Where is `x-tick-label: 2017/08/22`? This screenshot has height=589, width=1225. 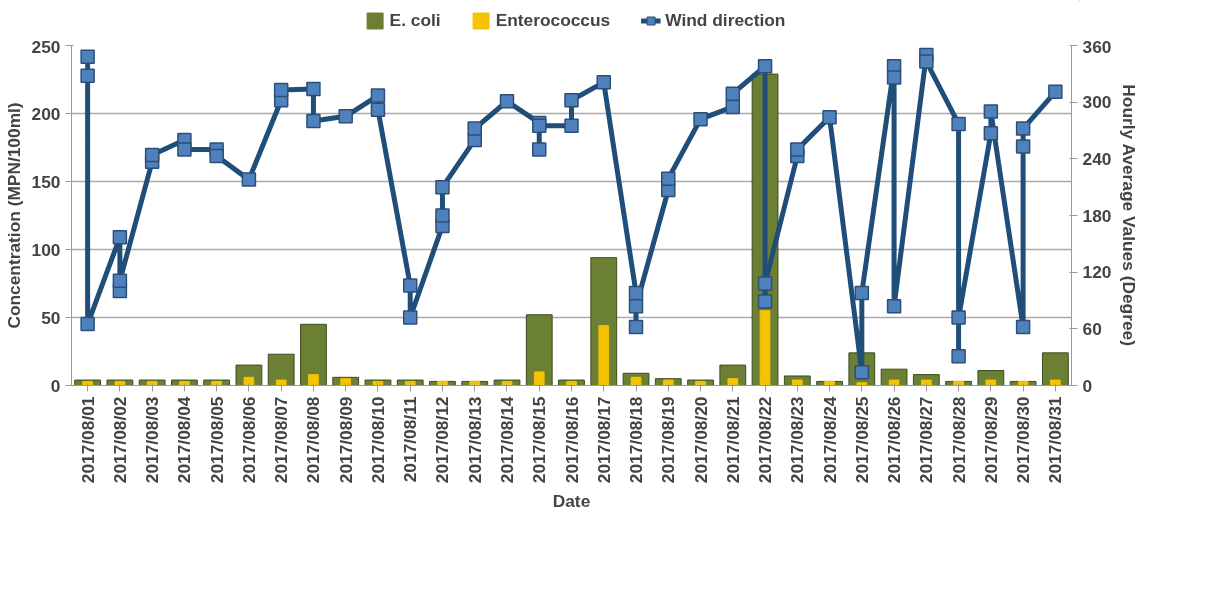
x-tick-label: 2017/08/22 is located at coordinates (765, 440).